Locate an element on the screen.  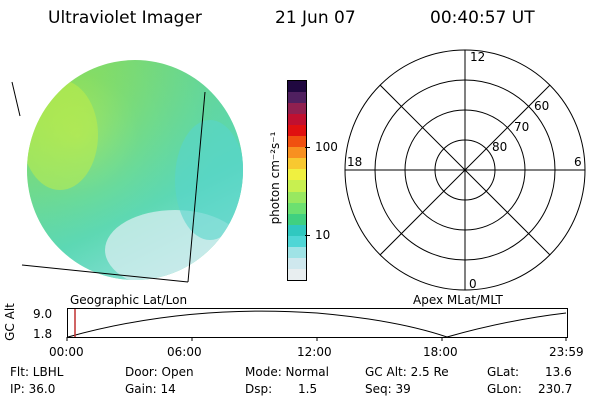
glat-label: GLat: is located at coordinates (503, 372).